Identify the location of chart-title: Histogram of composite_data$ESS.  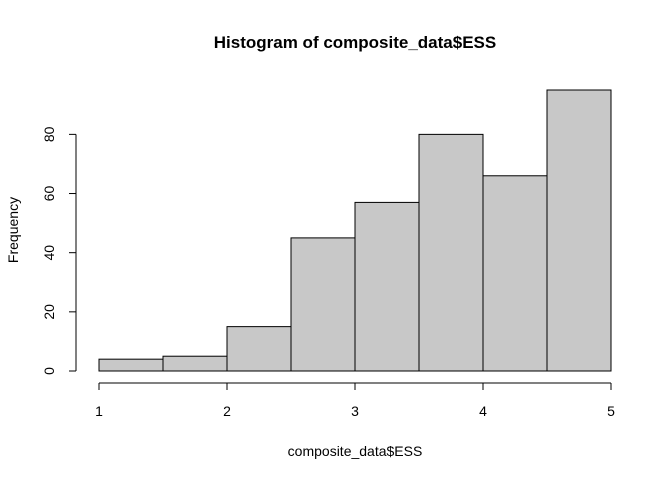
(355, 42).